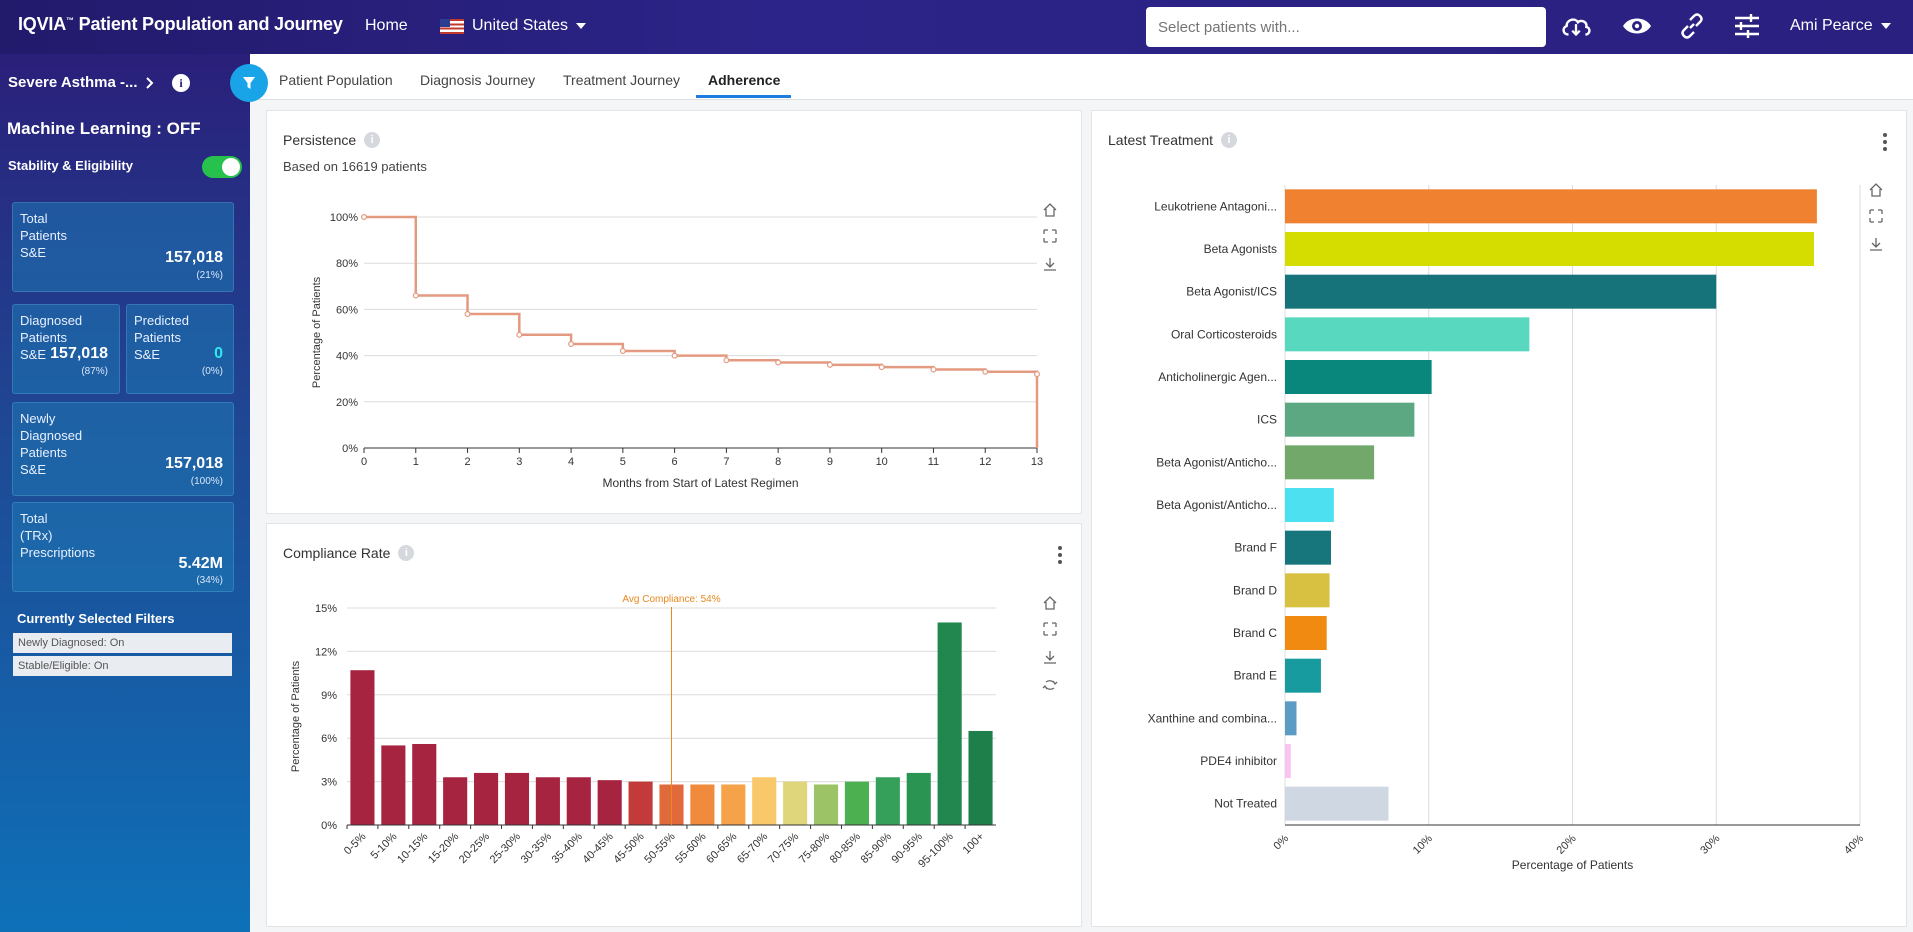 This screenshot has height=932, width=1913. What do you see at coordinates (347, 310) in the screenshot?
I see `y-tick-label: 60%` at bounding box center [347, 310].